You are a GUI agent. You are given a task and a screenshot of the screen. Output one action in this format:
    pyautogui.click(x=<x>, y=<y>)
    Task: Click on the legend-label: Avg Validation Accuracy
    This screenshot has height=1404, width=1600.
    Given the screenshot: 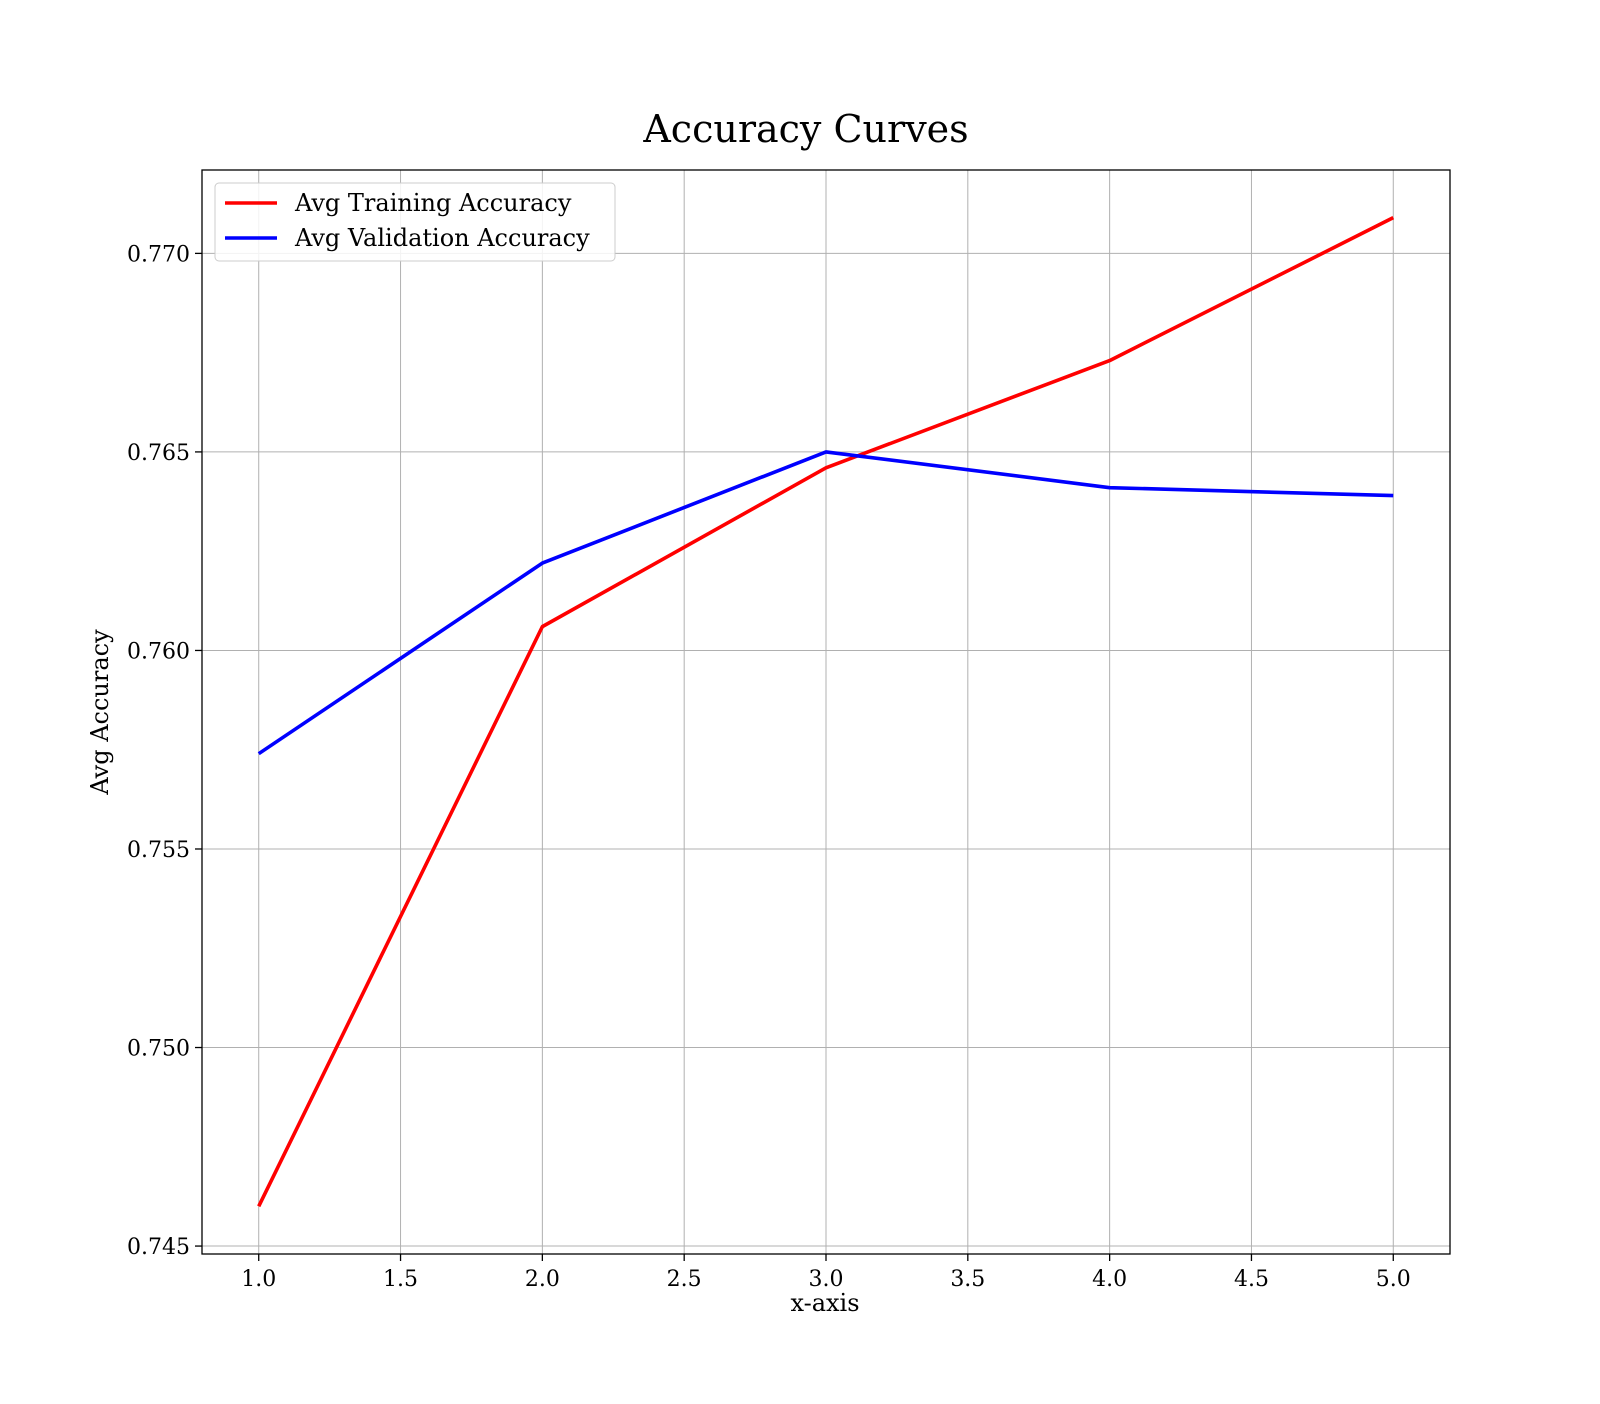 What is the action you would take?
    pyautogui.click(x=442, y=238)
    